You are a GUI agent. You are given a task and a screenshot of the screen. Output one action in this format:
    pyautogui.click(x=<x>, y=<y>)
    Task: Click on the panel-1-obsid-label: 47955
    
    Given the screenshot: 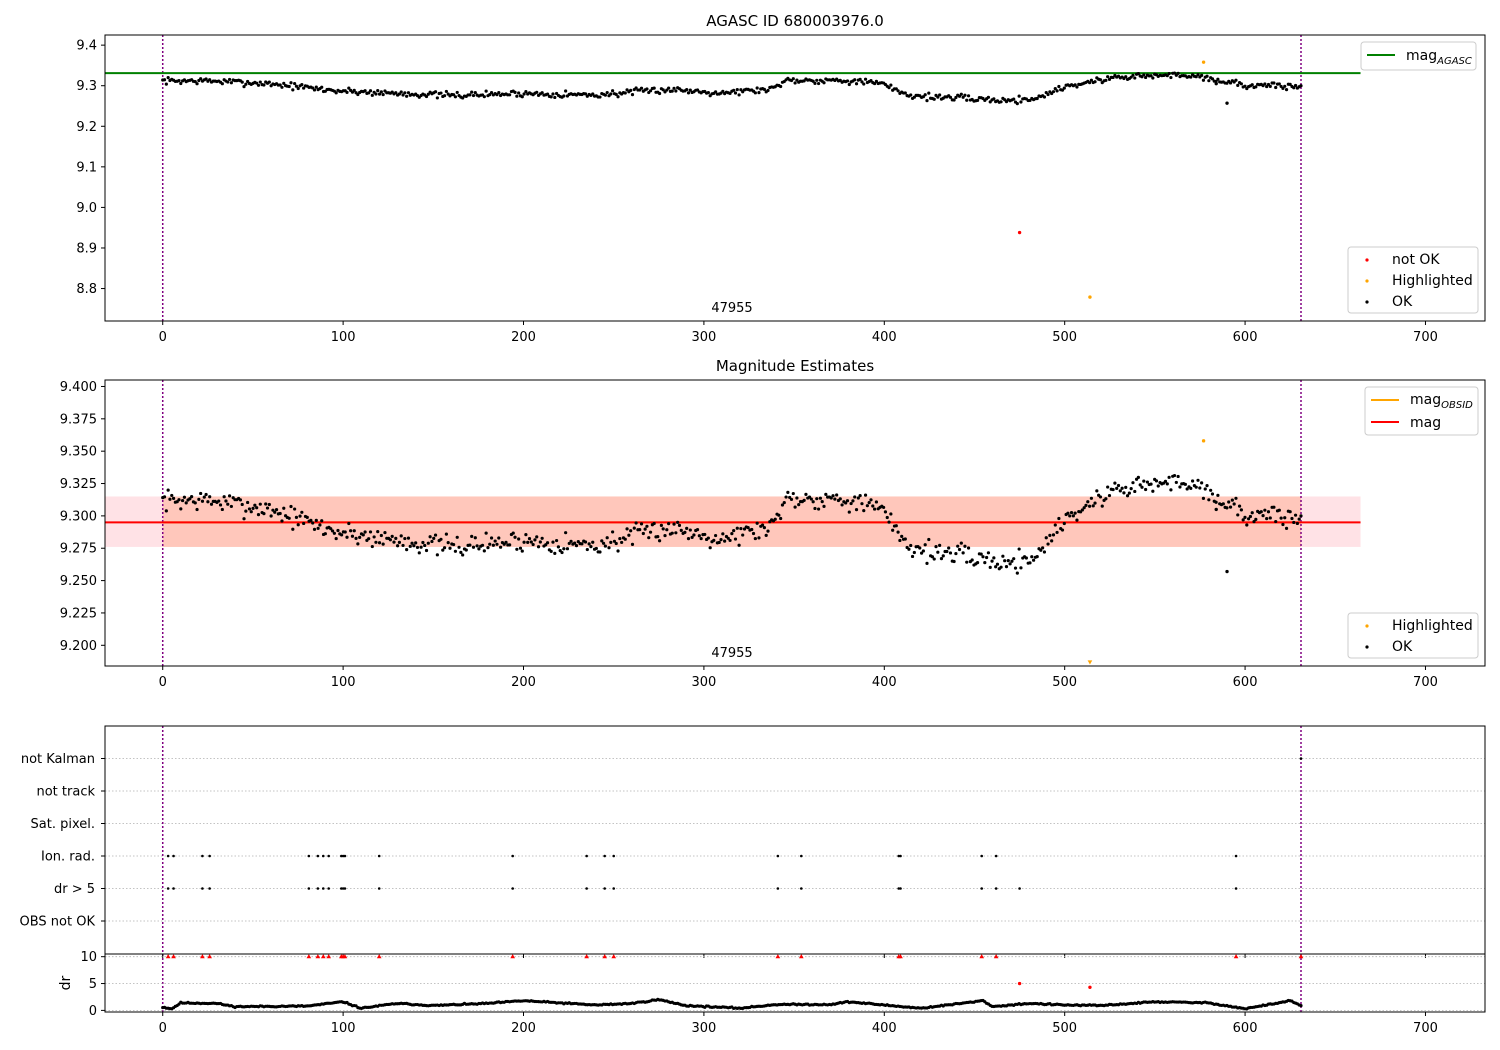 What is the action you would take?
    pyautogui.click(x=731, y=308)
    